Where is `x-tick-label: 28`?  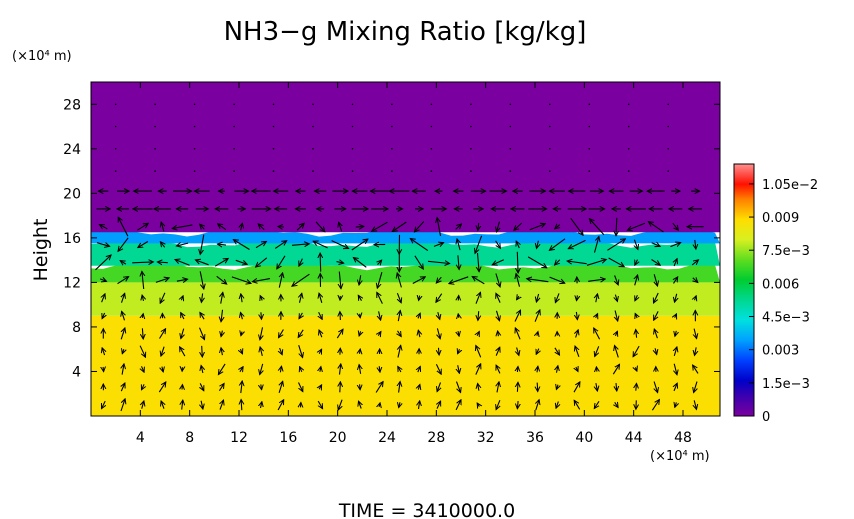
x-tick-label: 28 is located at coordinates (436, 438).